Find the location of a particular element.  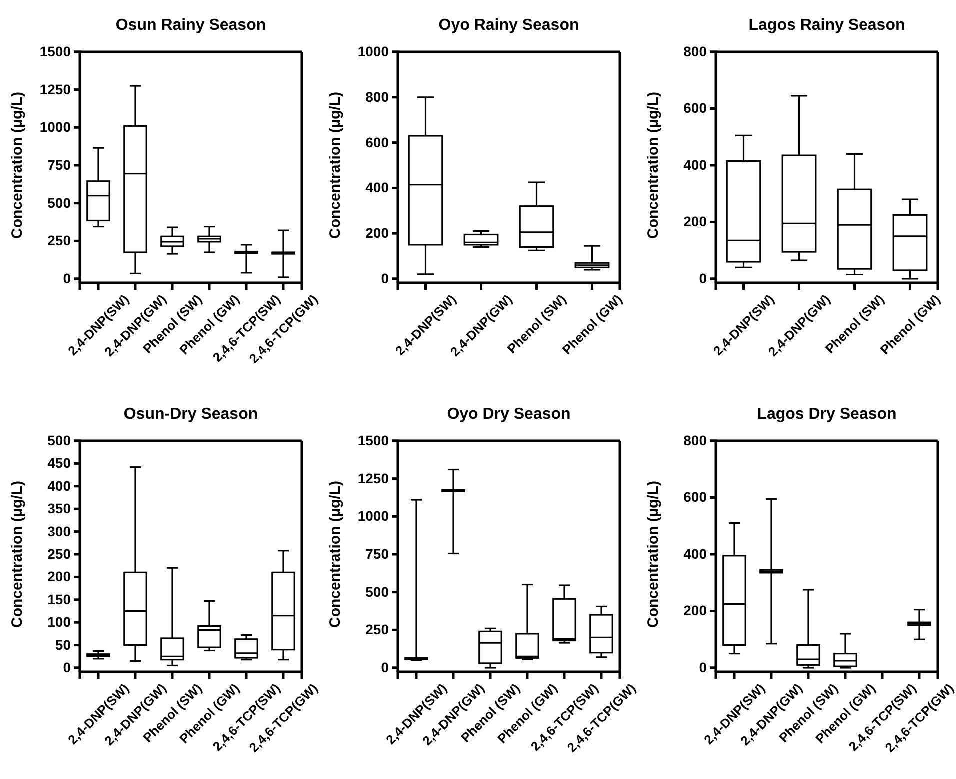

chart-title: Oyo Rainy Season is located at coordinates (509, 25).